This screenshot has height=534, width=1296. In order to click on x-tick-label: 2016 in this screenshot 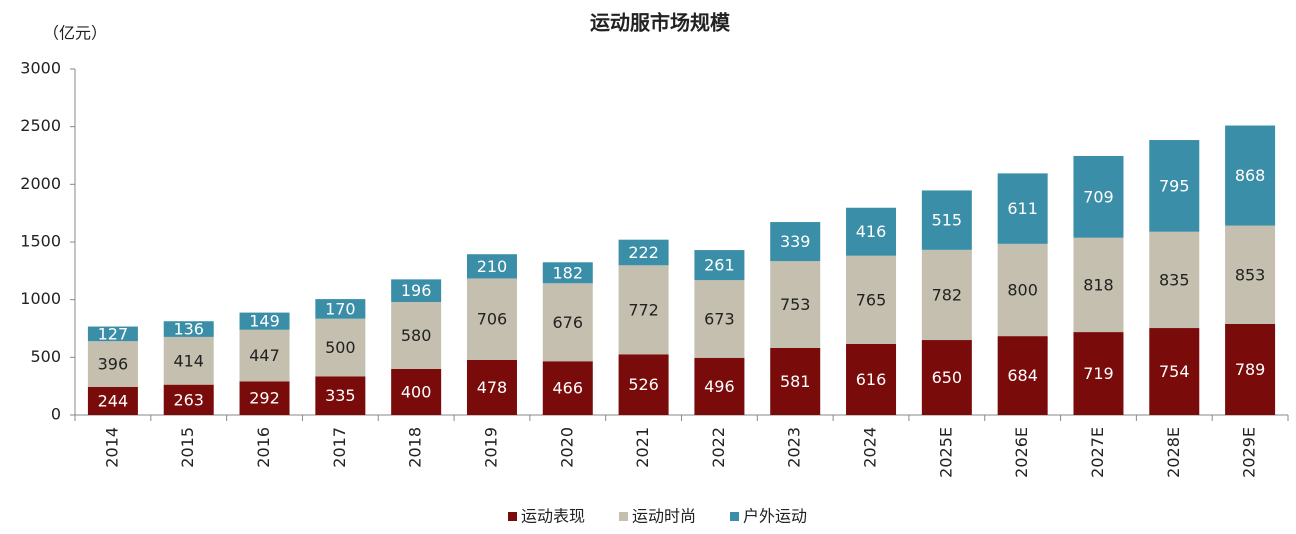, I will do `click(263, 447)`.